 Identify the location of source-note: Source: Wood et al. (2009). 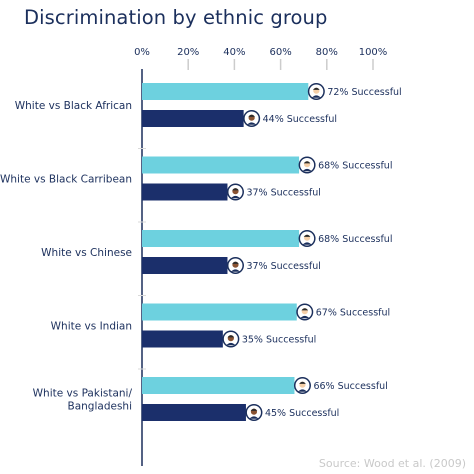
(392, 463).